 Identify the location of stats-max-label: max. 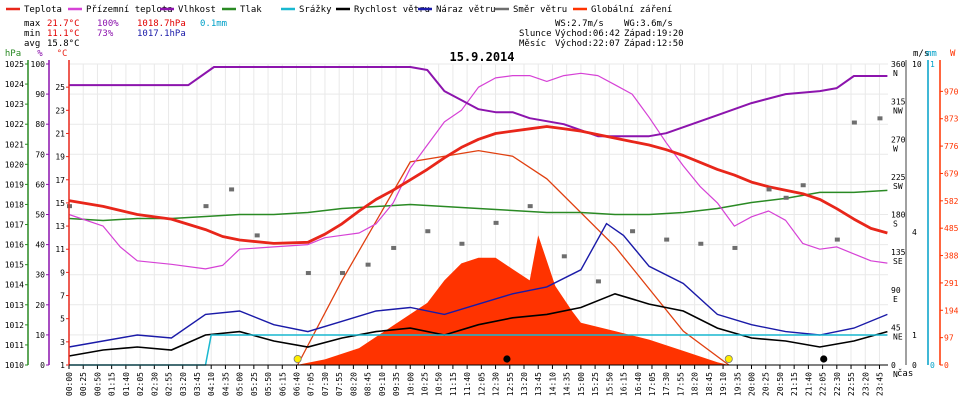
(32, 24).